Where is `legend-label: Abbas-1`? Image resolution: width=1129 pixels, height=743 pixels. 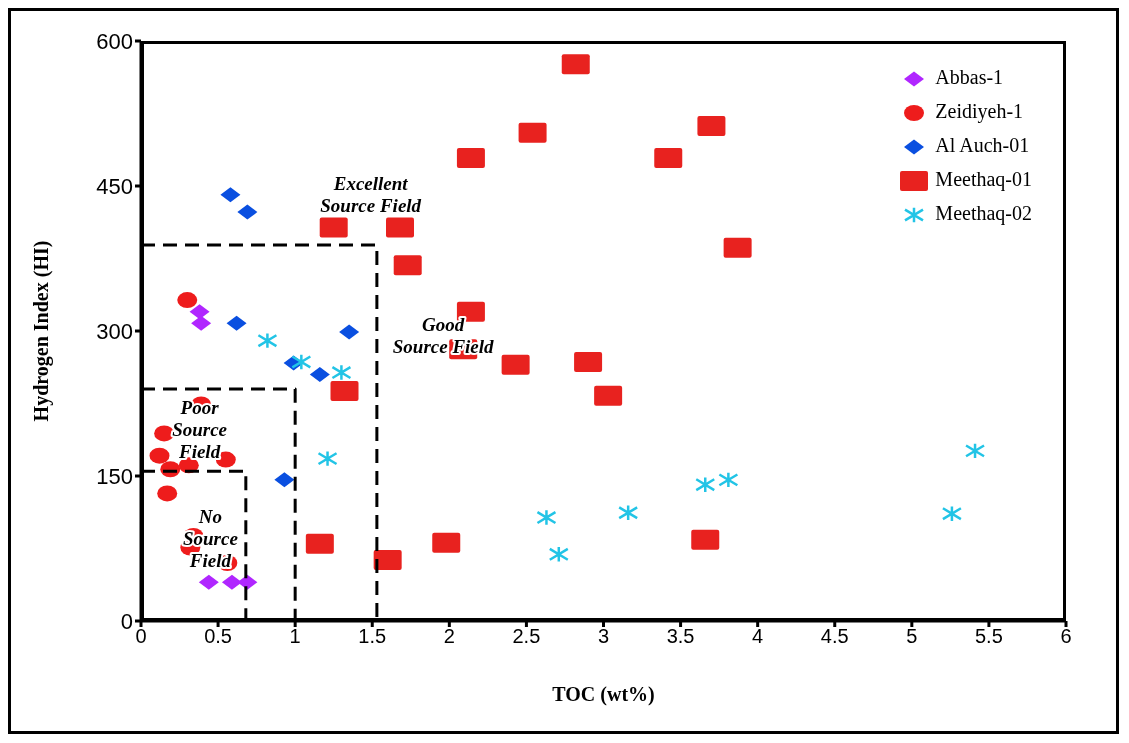 legend-label: Abbas-1 is located at coordinates (969, 77).